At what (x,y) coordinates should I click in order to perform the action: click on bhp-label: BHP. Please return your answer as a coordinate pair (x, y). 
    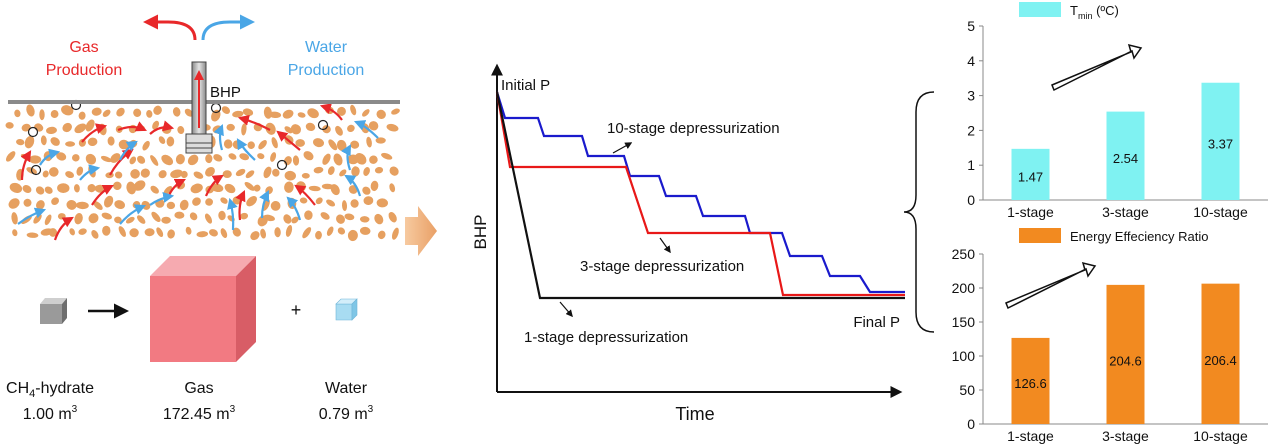
    Looking at the image, I should click on (225, 92).